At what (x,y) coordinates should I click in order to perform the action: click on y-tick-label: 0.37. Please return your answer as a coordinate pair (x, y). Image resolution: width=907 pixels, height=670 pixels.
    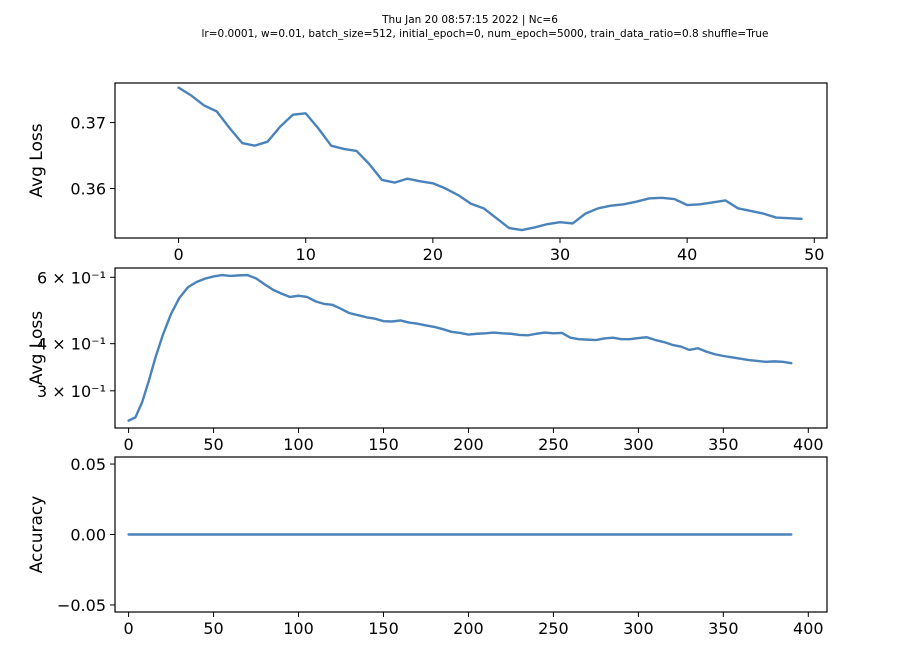
    Looking at the image, I should click on (88, 123).